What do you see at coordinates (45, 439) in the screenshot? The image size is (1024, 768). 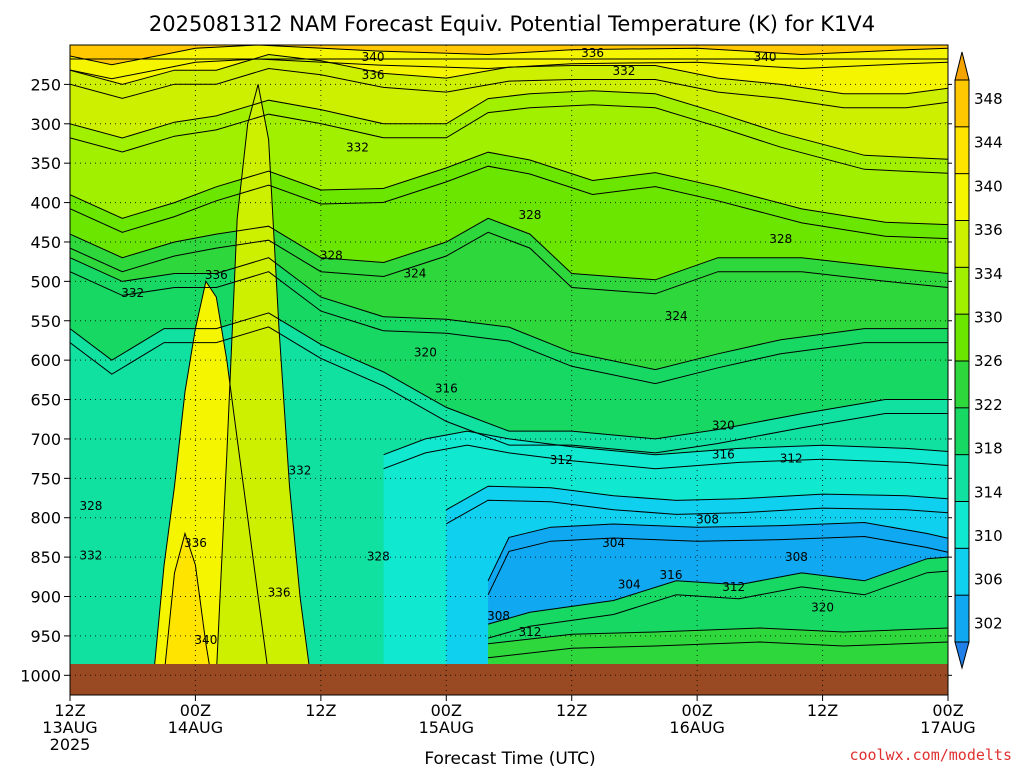 I see `y-tick-label: 700` at bounding box center [45, 439].